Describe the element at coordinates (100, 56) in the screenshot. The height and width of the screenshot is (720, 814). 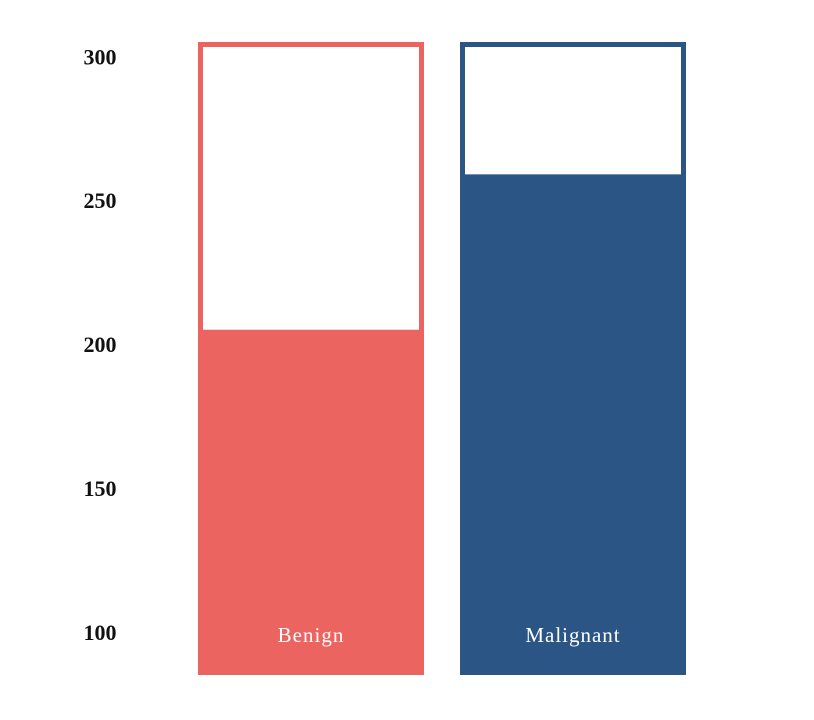
I see `y-tick-label: 300` at that location.